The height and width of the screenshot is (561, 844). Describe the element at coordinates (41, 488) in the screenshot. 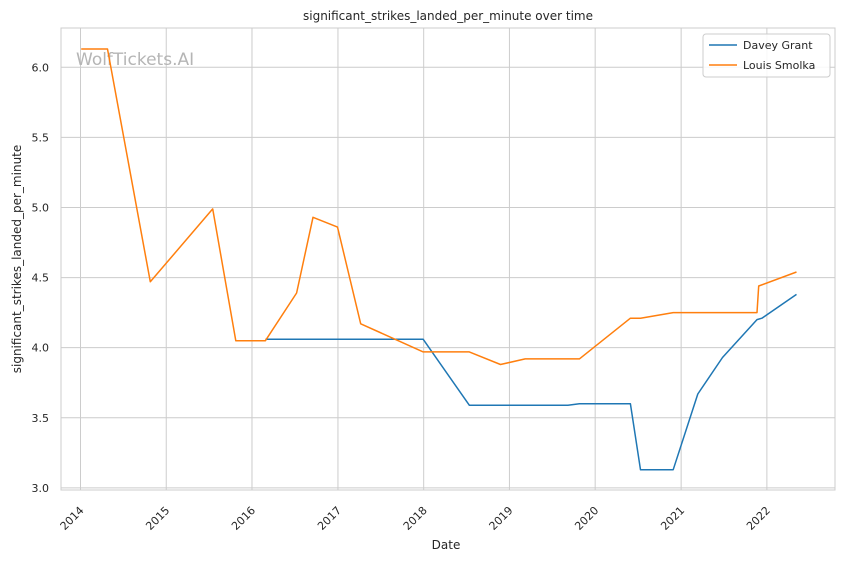

I see `y-tick-label: 3.0` at that location.